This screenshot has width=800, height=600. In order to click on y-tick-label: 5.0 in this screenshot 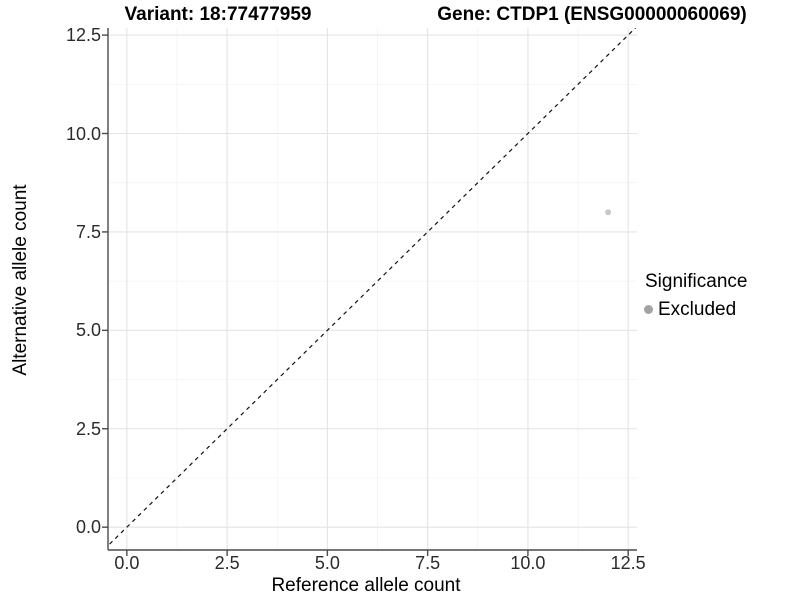, I will do `click(88, 330)`.